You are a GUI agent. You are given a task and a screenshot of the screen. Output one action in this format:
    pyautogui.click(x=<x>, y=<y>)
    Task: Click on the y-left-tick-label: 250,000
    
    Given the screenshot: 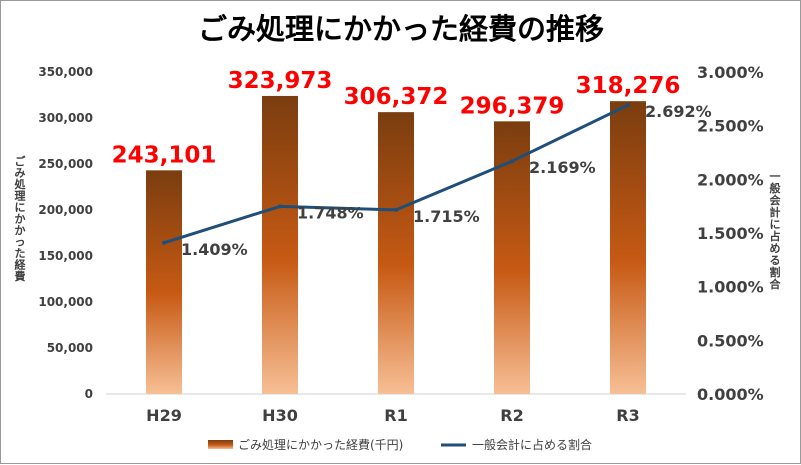 What is the action you would take?
    pyautogui.click(x=65, y=164)
    